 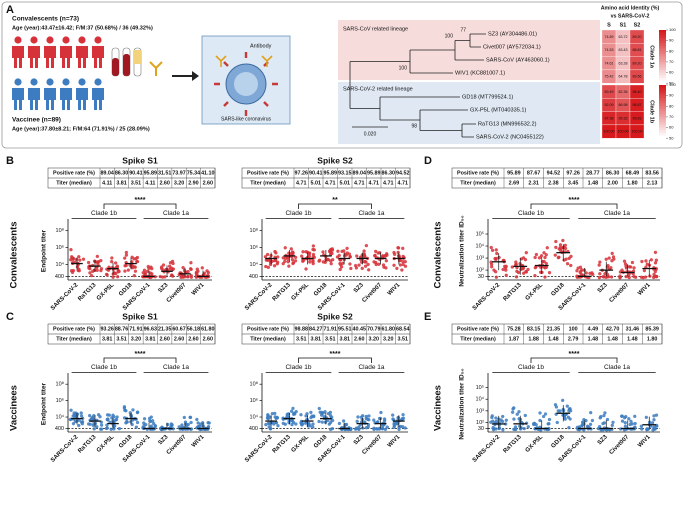 I want to click on column-header: S2, so click(x=637, y=25).